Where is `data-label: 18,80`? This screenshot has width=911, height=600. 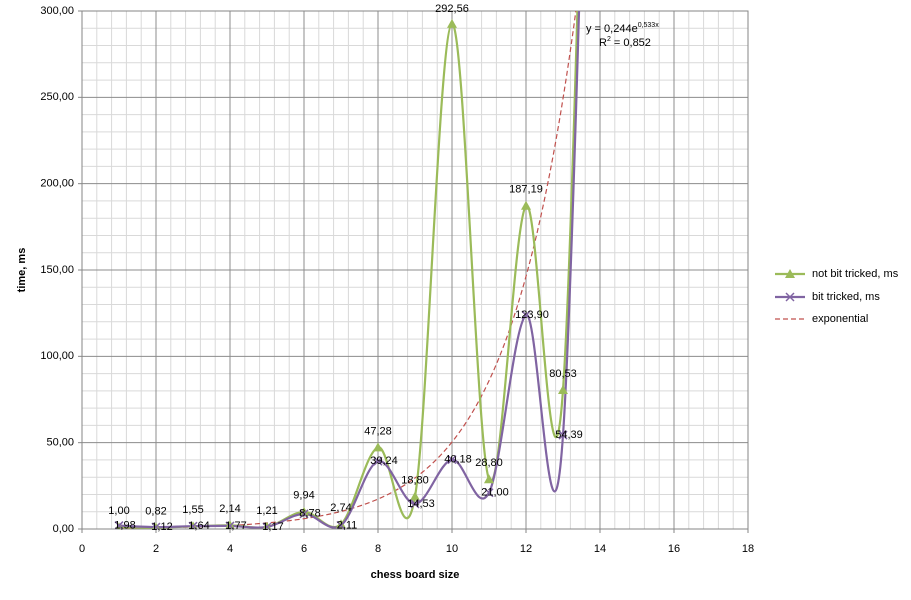 data-label: 18,80 is located at coordinates (415, 480).